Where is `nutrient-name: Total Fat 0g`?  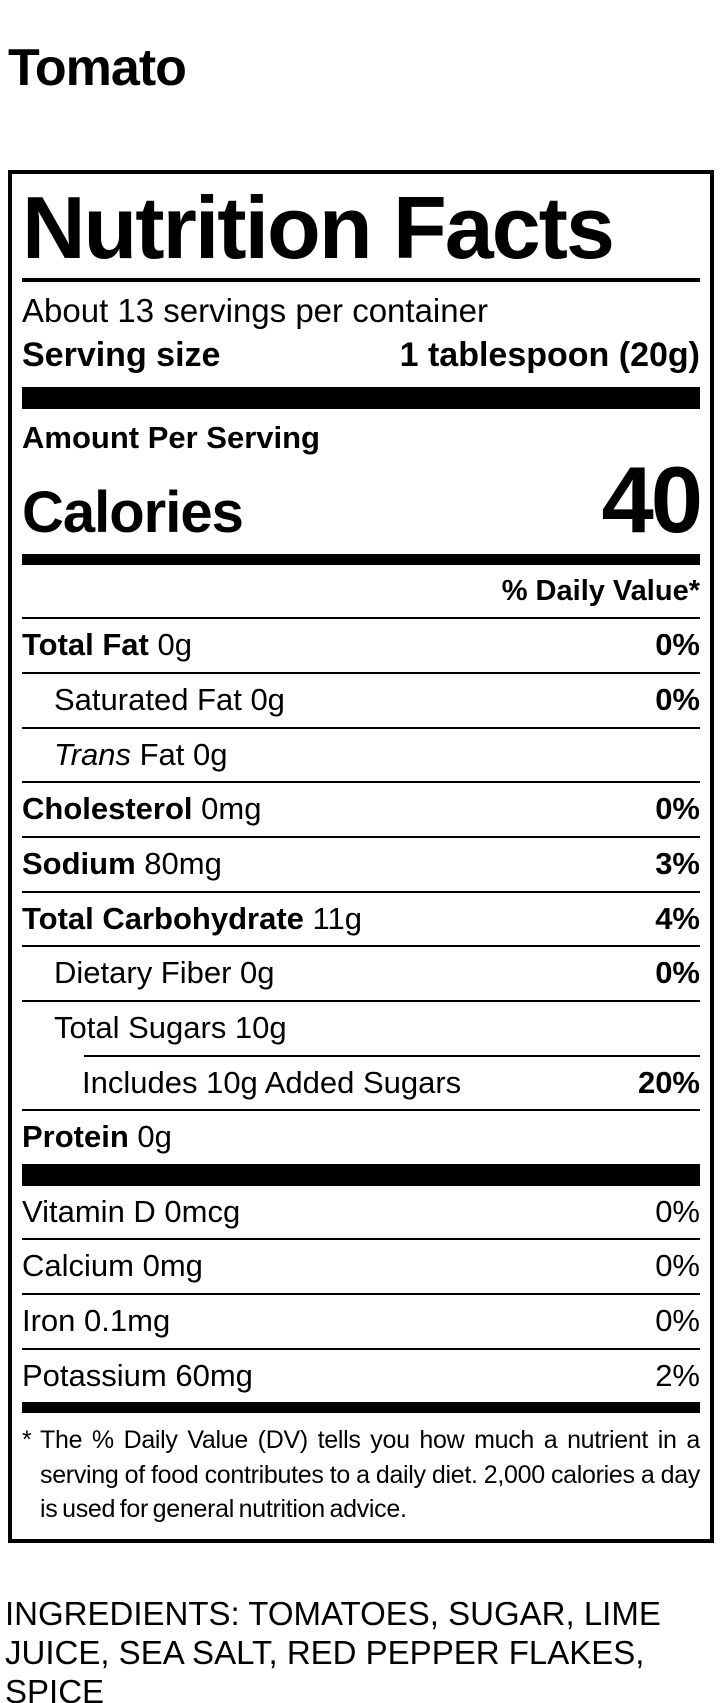 nutrient-name: Total Fat 0g is located at coordinates (107, 645).